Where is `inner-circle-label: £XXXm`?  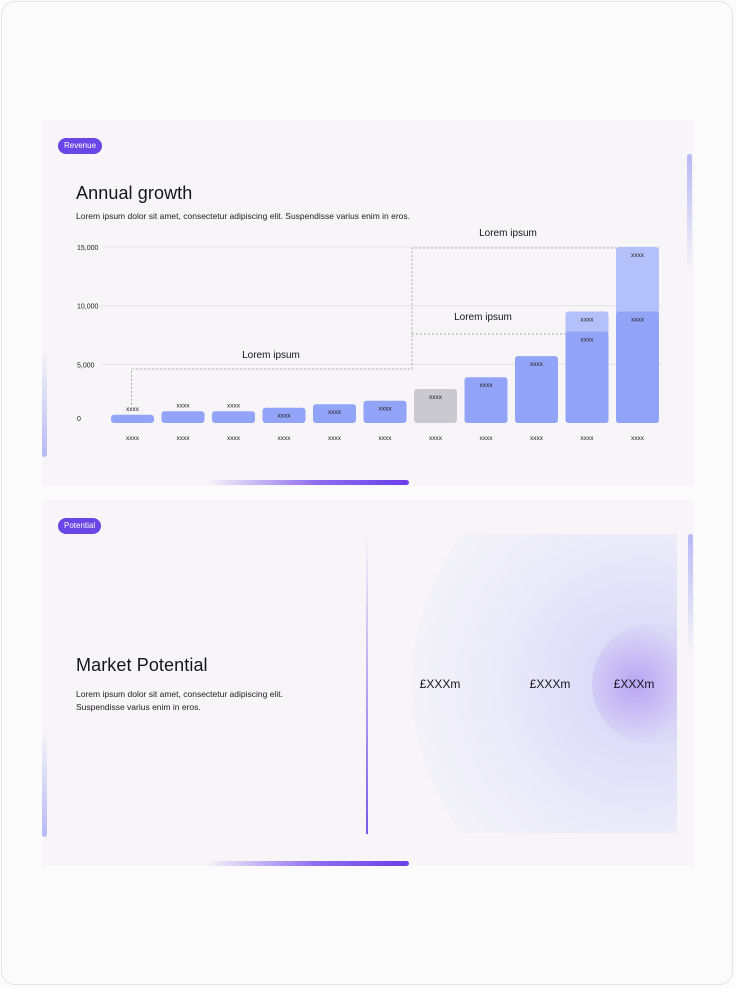 inner-circle-label: £XXXm is located at coordinates (634, 684).